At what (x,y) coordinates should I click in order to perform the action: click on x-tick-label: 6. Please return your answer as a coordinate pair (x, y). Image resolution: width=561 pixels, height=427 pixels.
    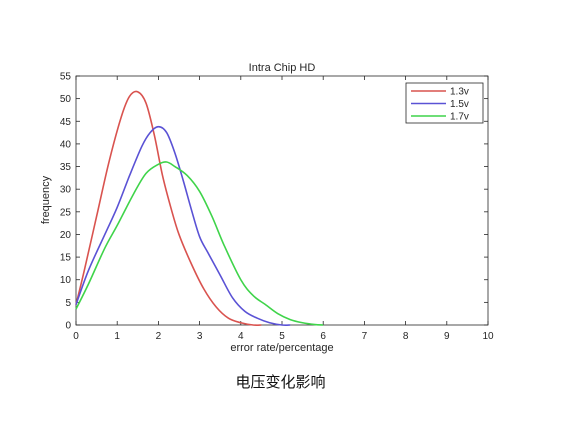
    Looking at the image, I should click on (323, 336).